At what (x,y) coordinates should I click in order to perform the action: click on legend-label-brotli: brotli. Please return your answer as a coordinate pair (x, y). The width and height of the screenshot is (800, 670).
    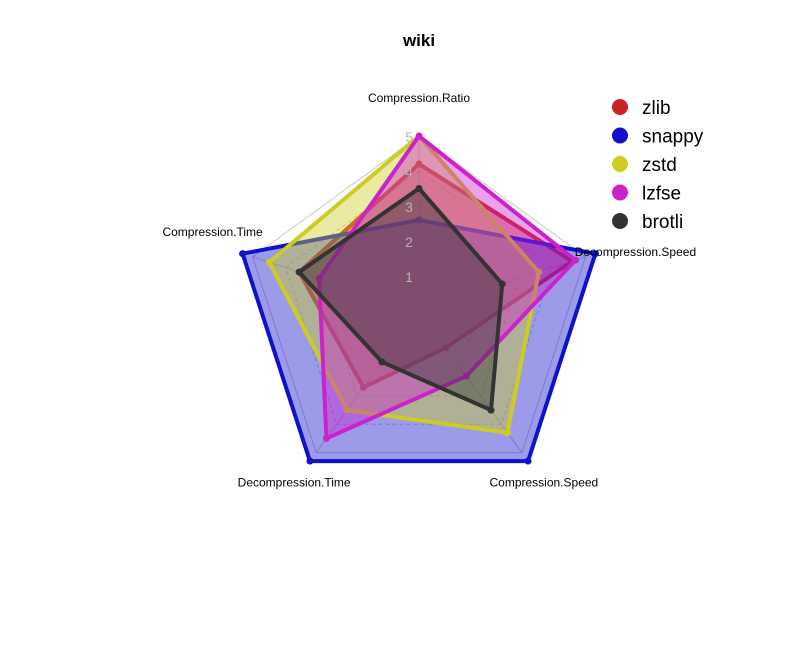
    Looking at the image, I should click on (662, 222).